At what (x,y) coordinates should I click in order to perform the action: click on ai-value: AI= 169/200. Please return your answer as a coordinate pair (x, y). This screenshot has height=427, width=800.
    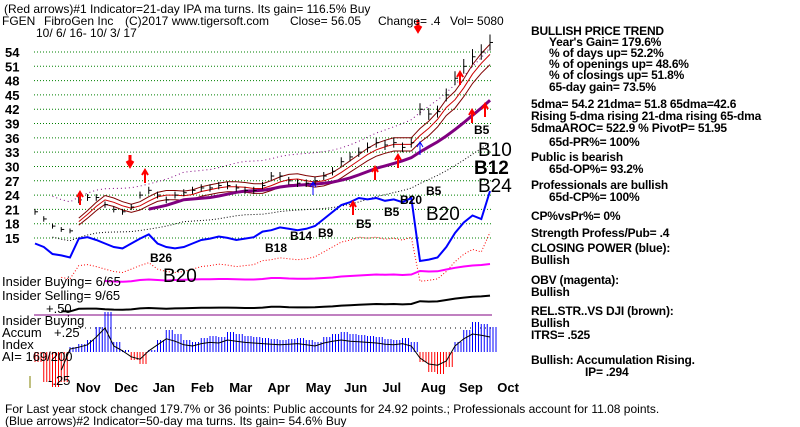
    Looking at the image, I should click on (37, 356).